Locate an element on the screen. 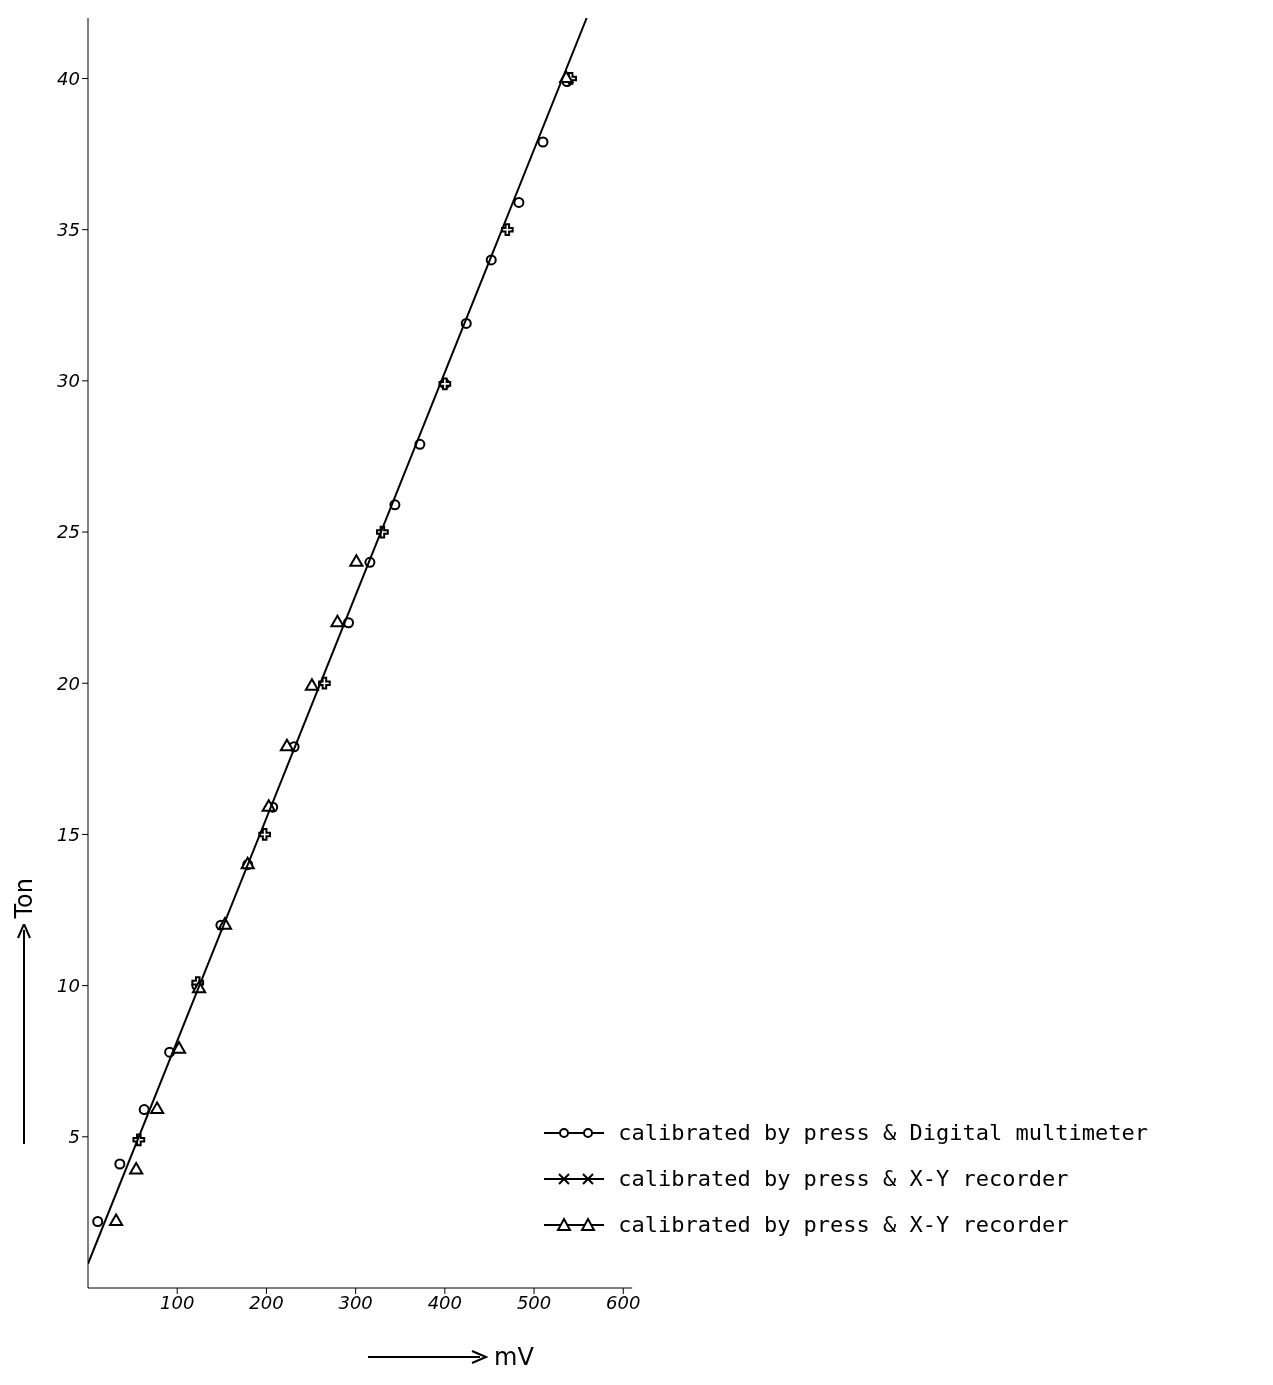  x-tick-label: 400 is located at coordinates (445, 1302).